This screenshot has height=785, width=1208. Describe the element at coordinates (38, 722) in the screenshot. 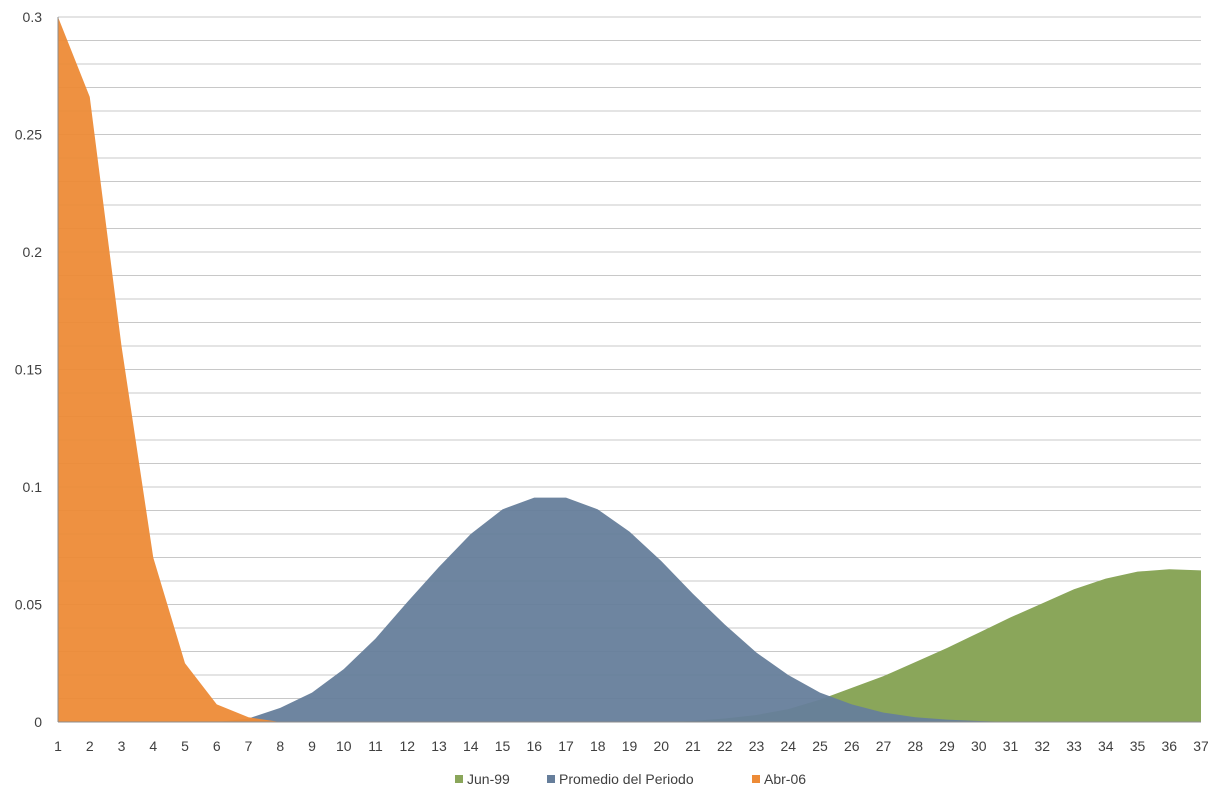

I see `y-tick-label: 0` at that location.